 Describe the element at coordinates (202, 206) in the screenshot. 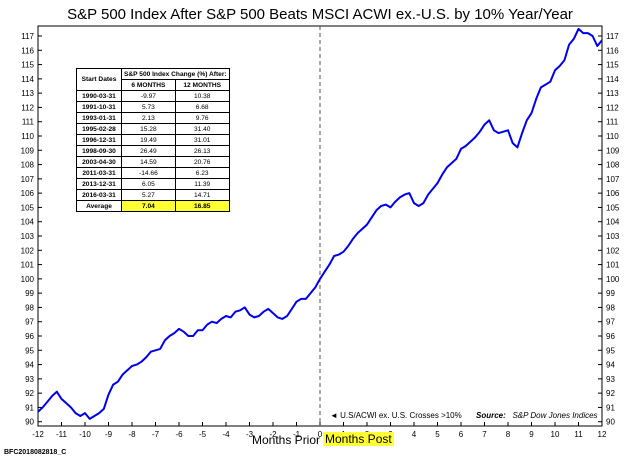

I see `average-12m: 16.85` at that location.